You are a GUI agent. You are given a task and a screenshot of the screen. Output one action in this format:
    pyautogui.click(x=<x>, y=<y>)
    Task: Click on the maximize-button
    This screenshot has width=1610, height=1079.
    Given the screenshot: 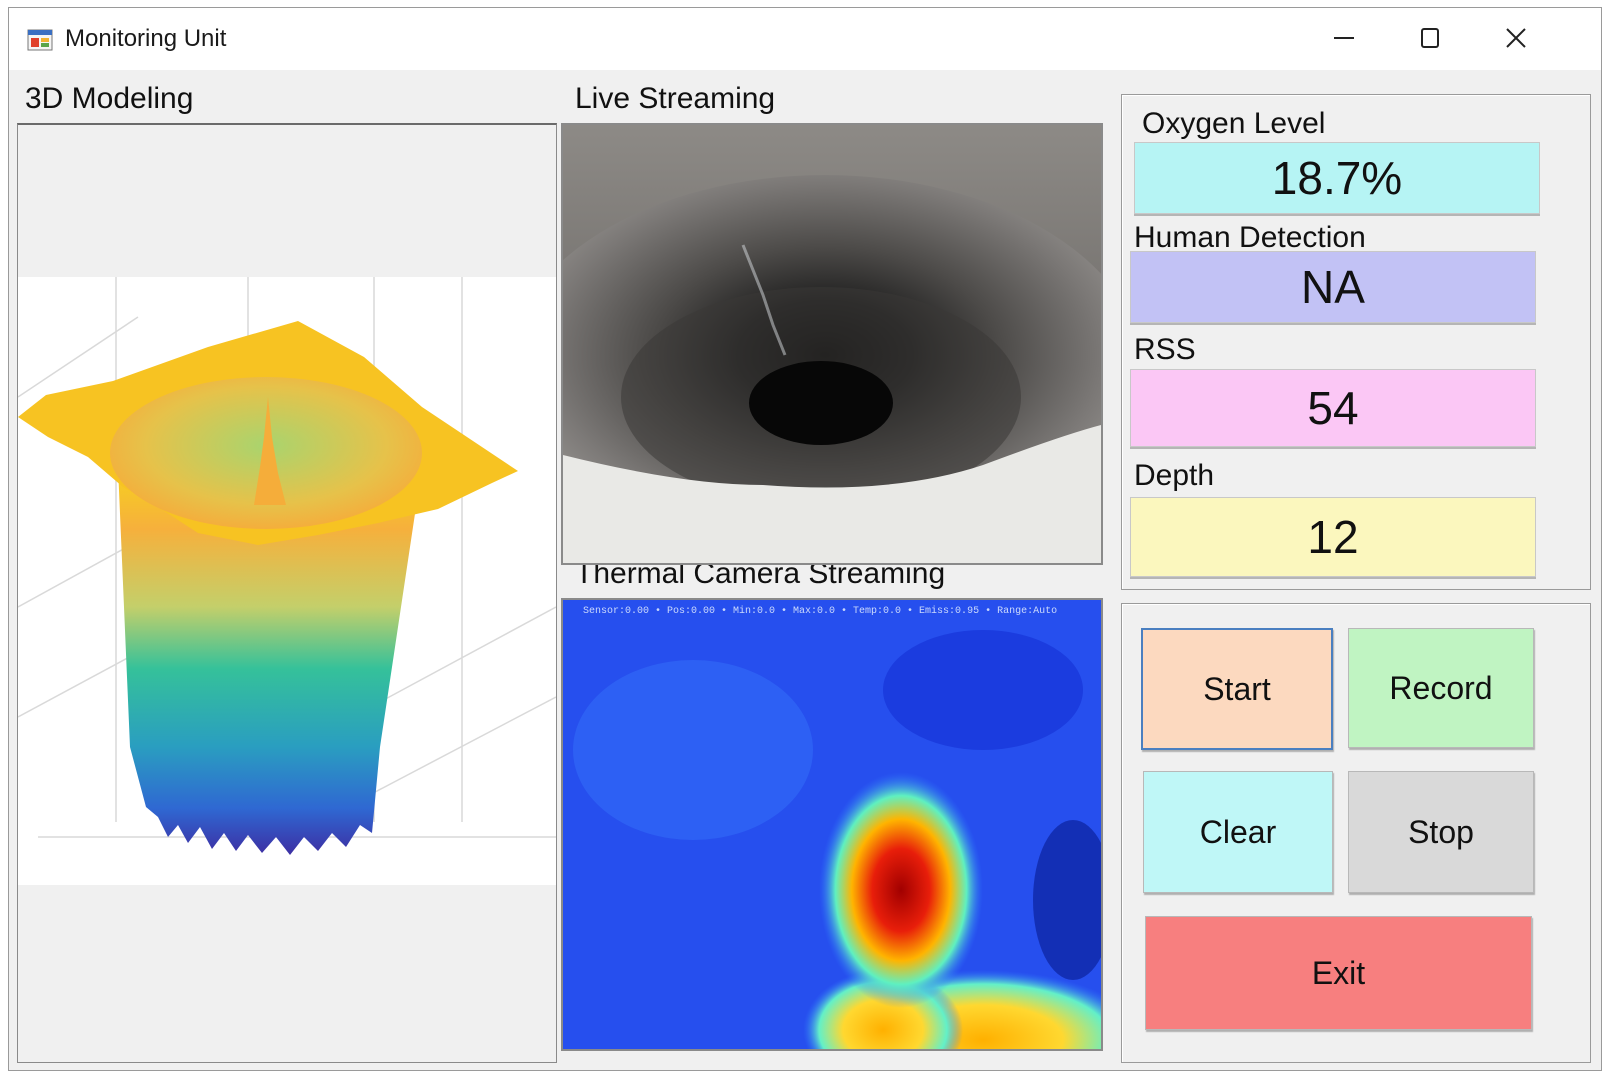 What is the action you would take?
    pyautogui.click(x=1430, y=38)
    